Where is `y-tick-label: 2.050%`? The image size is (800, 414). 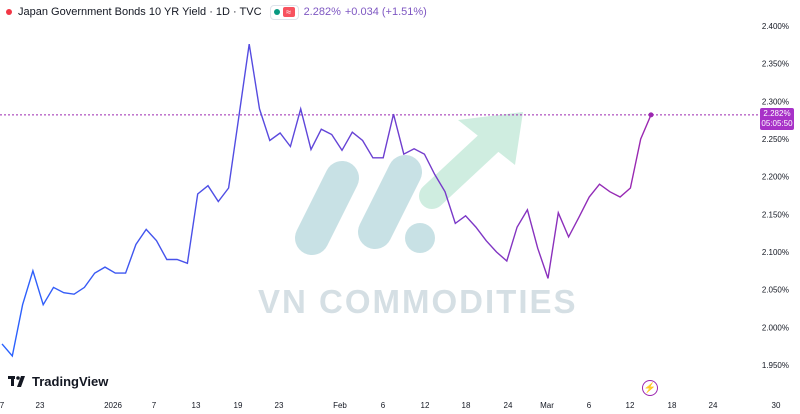
y-tick-label: 2.050% is located at coordinates (775, 290).